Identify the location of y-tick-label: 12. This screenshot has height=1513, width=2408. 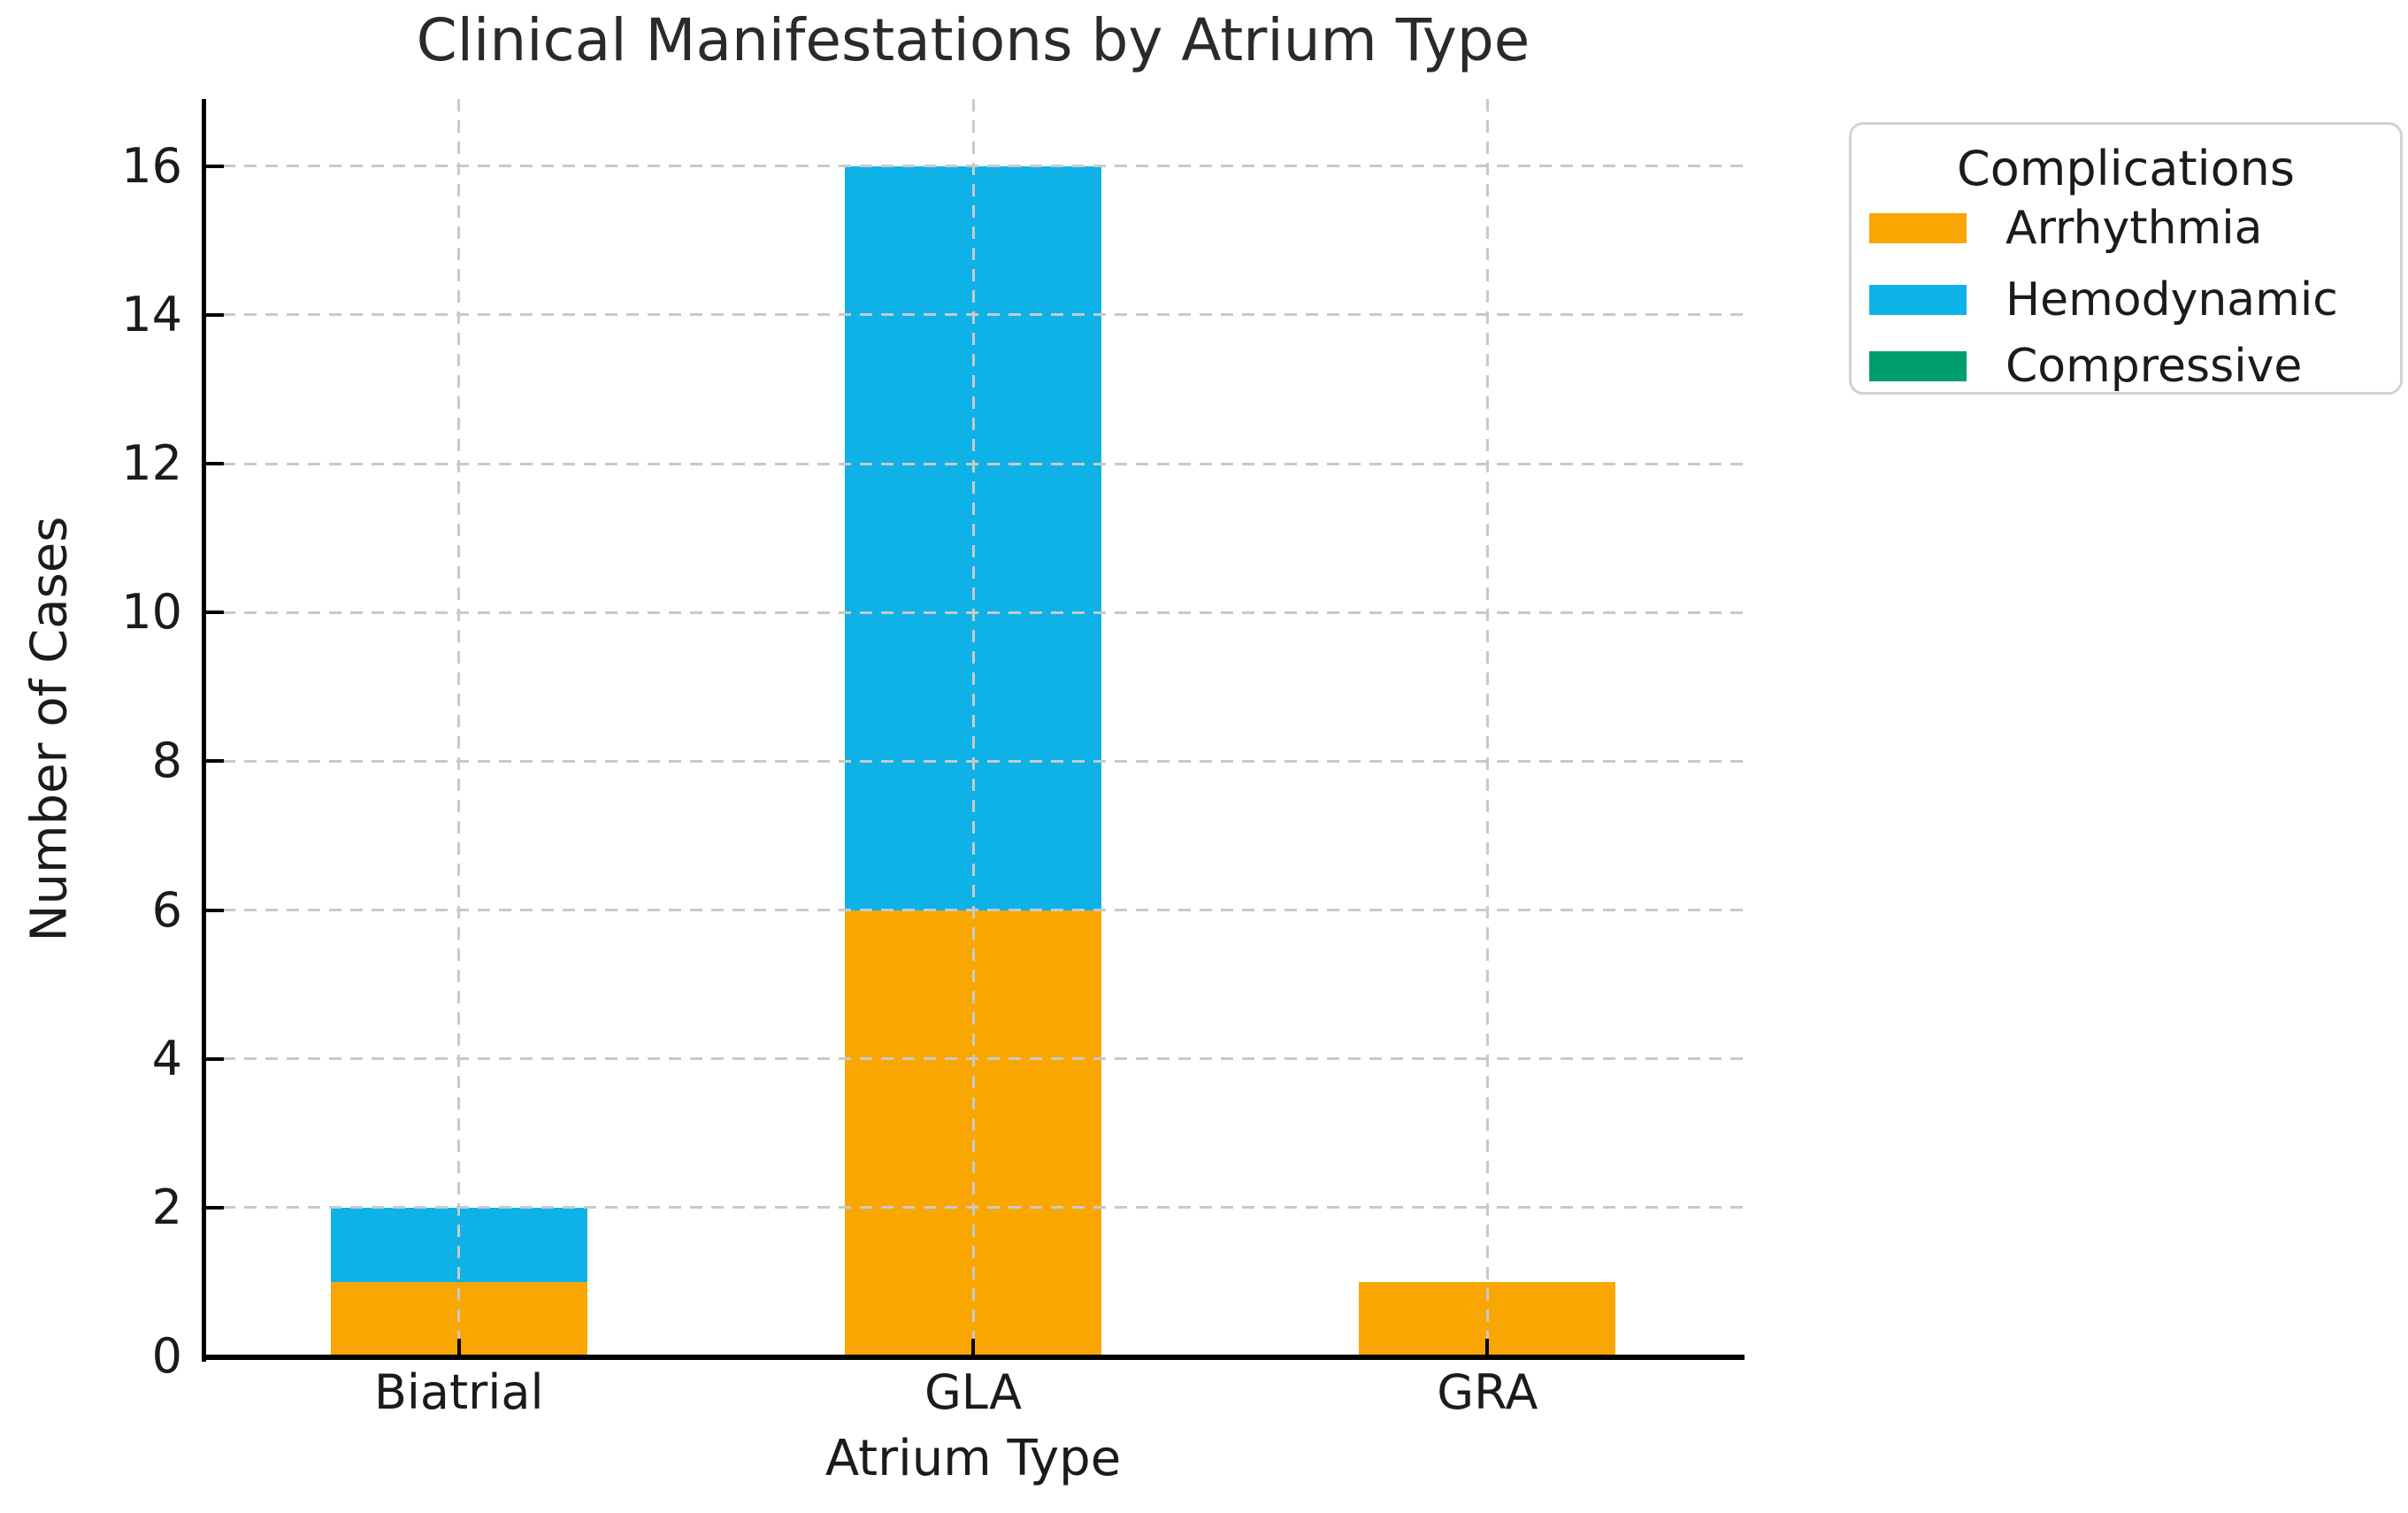
(152, 463).